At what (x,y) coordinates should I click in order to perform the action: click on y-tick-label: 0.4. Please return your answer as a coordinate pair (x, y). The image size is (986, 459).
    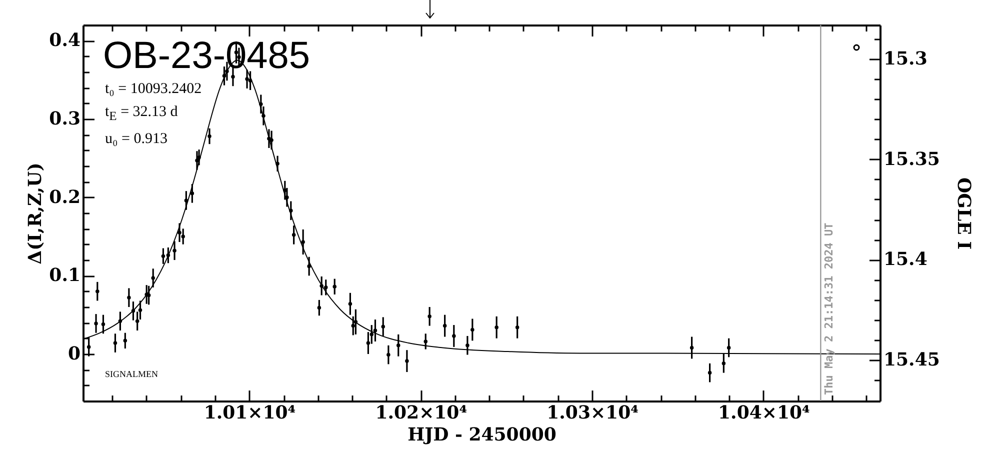
    Looking at the image, I should click on (64, 41).